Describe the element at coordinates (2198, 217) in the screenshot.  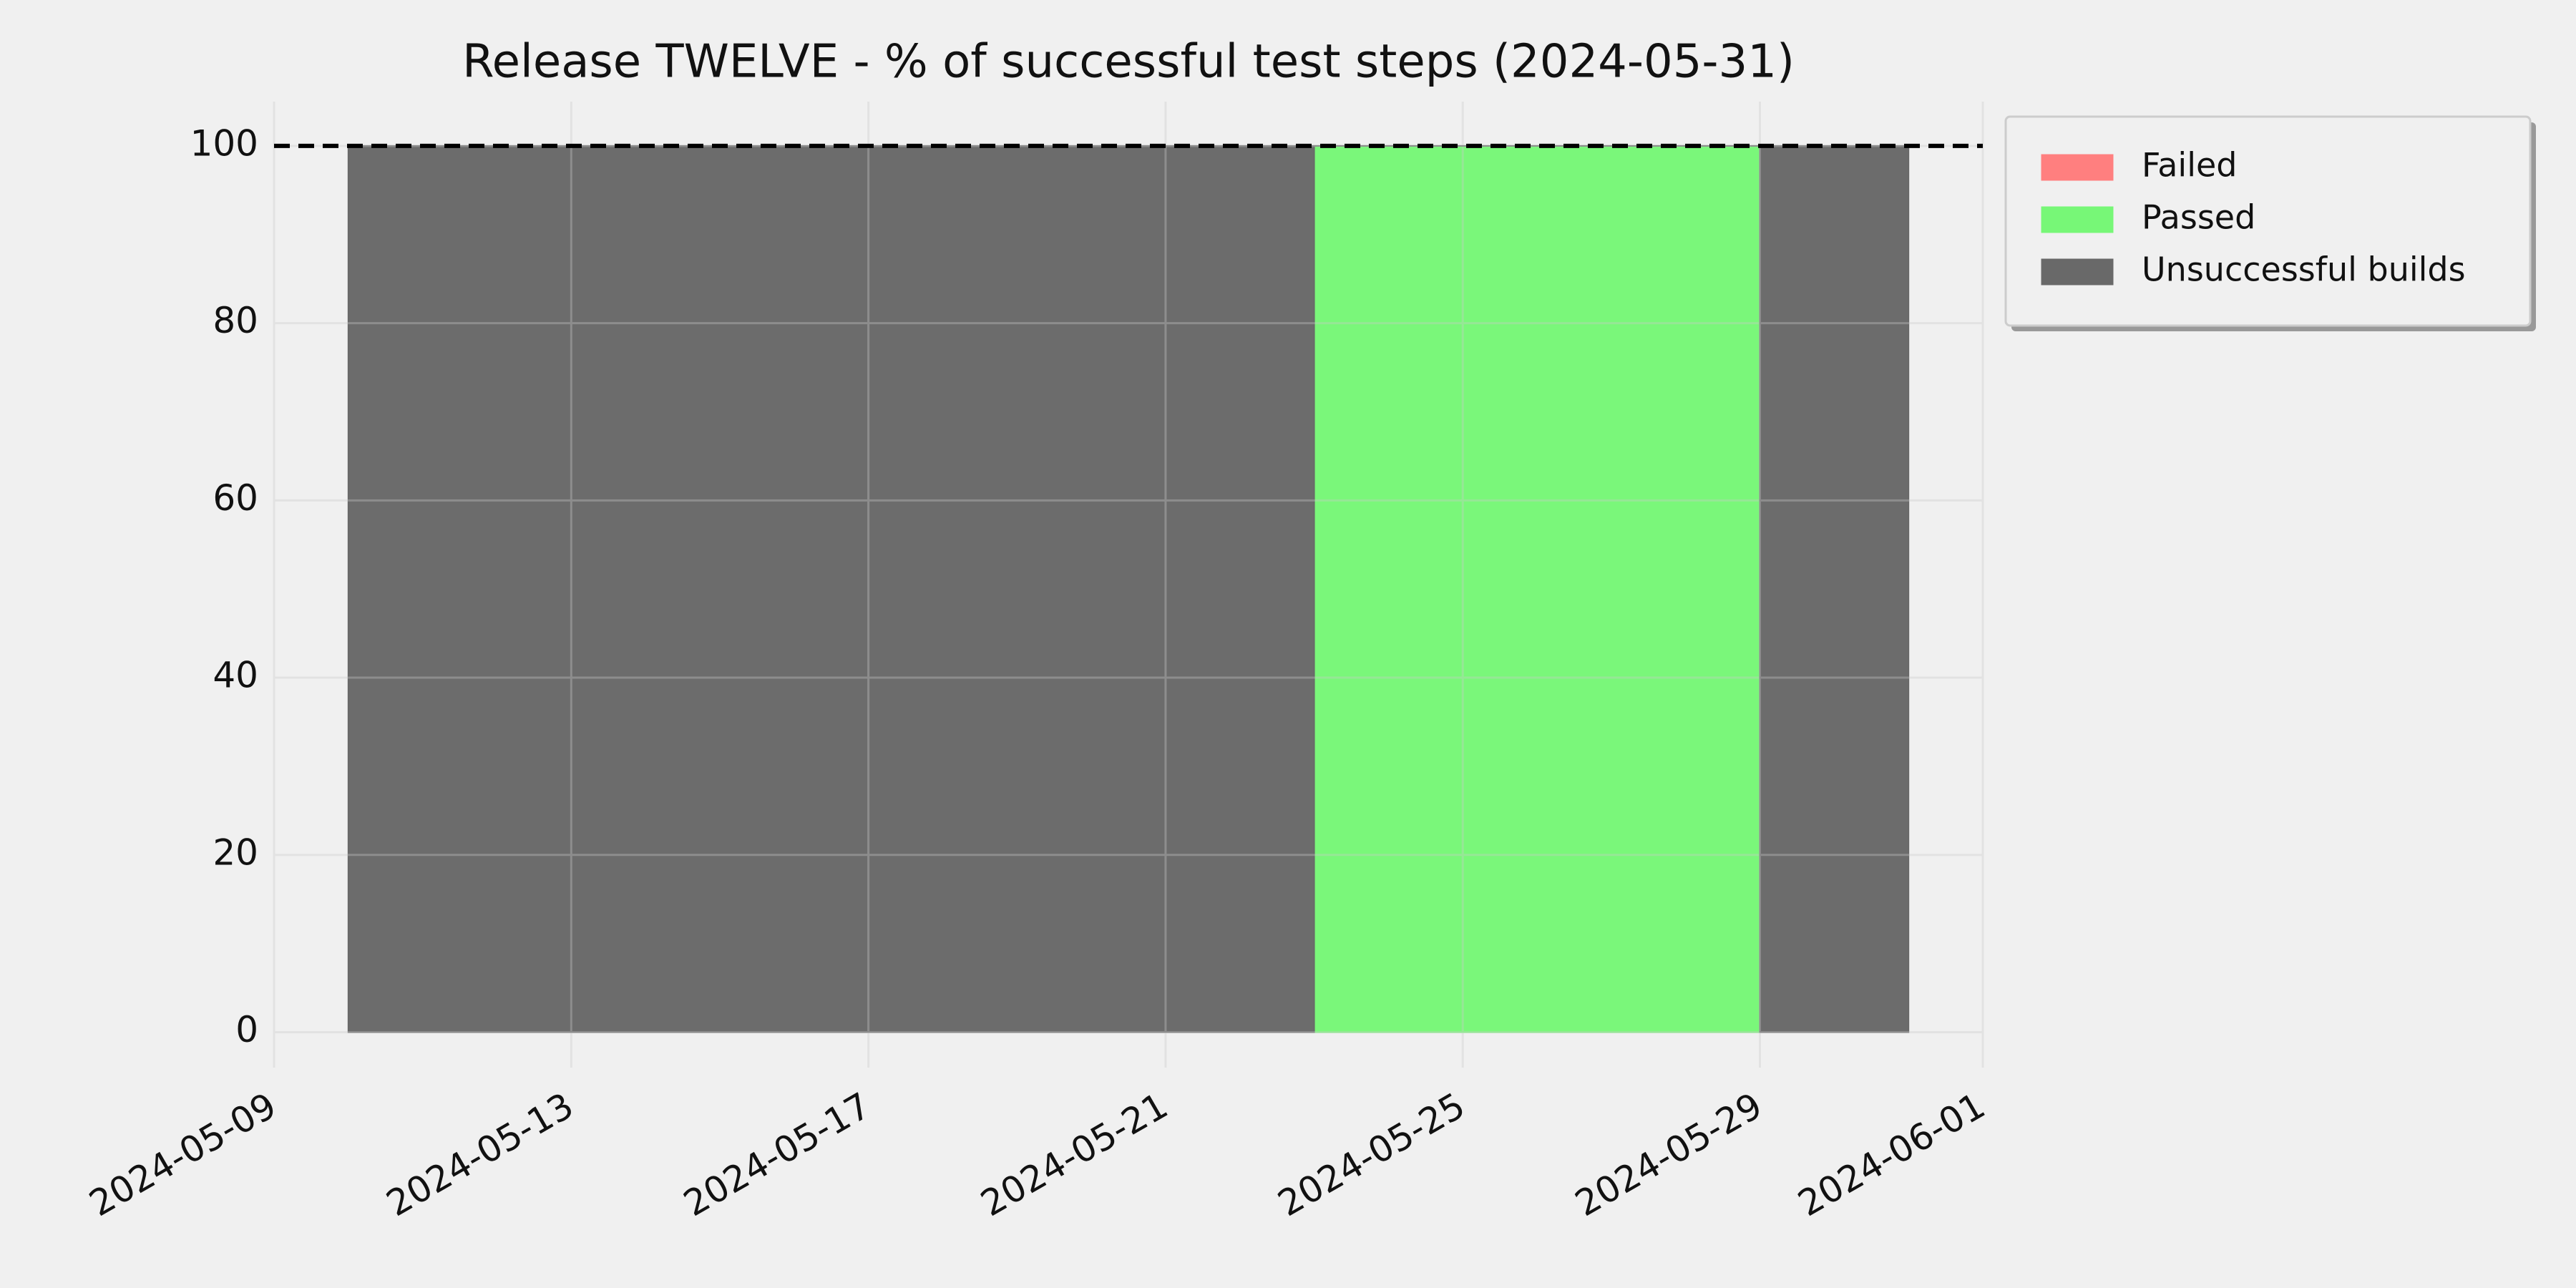
I see `legend-label: Passed` at that location.